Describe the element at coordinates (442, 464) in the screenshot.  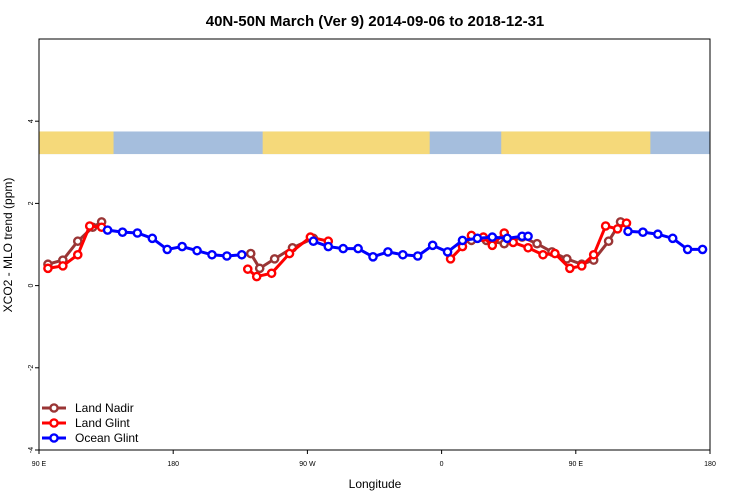
I see `x-tick-label: 0` at that location.